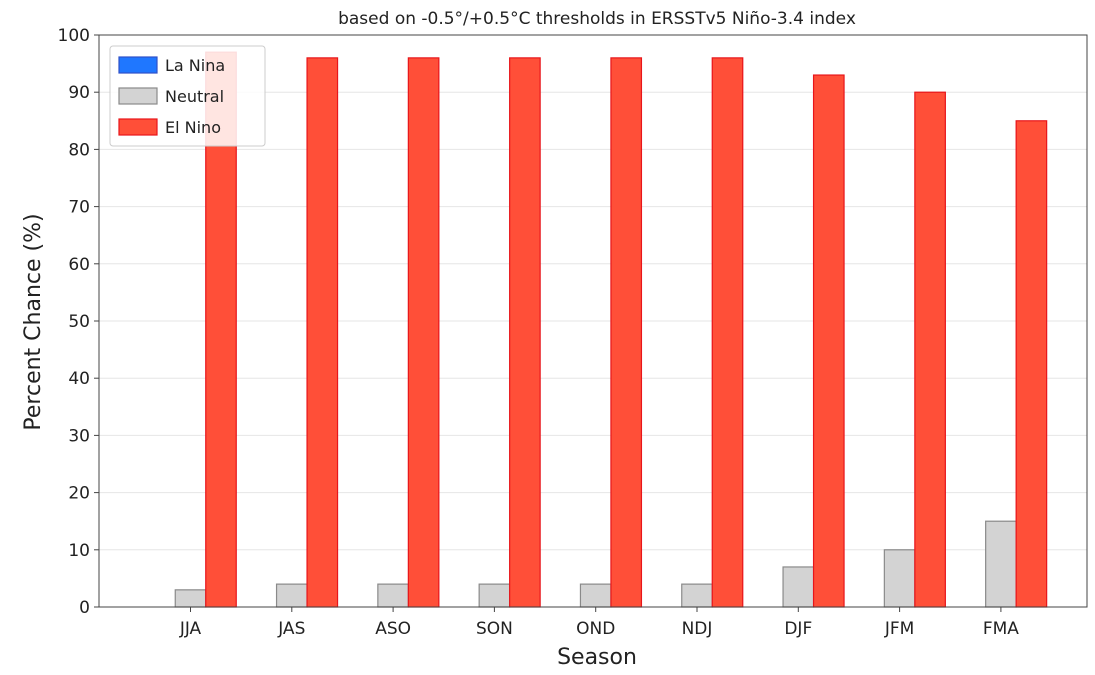 This screenshot has height=675, width=1095. I want to click on bar-el-nino-fma, so click(1031, 364).